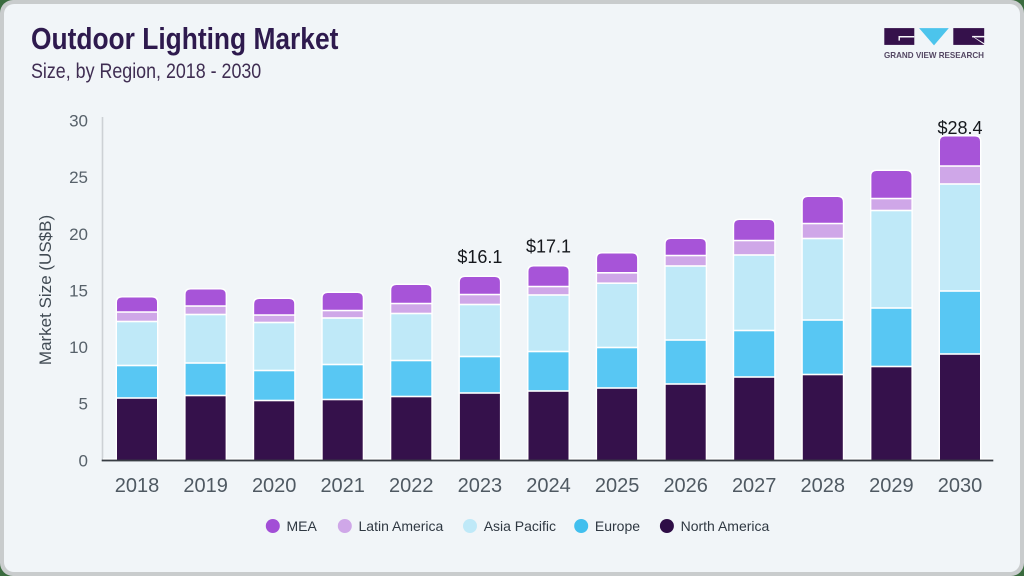  I want to click on svg-text: 2025, so click(617, 486).